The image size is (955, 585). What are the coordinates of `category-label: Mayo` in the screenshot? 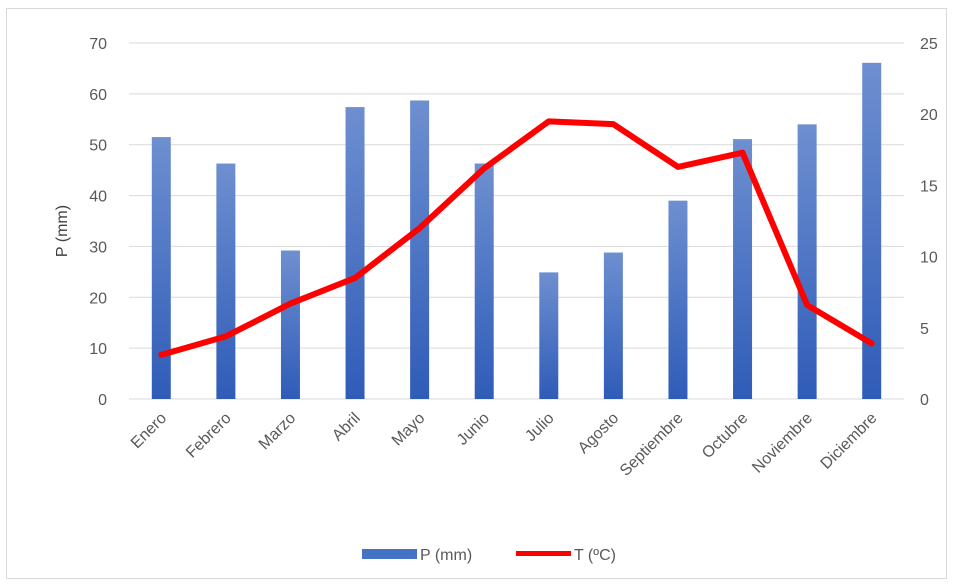 It's located at (409, 430).